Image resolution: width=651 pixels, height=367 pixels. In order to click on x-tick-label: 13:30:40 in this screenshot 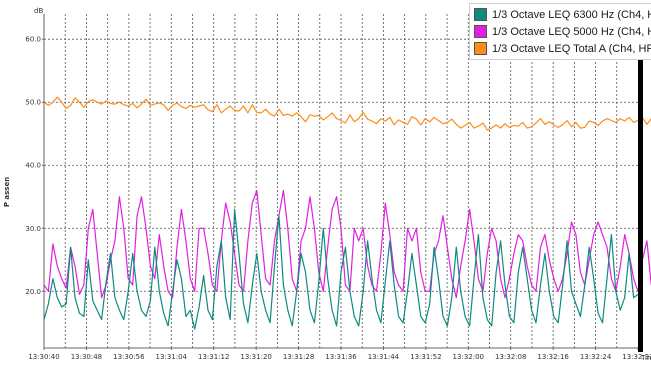, I will do `click(43, 357)`.